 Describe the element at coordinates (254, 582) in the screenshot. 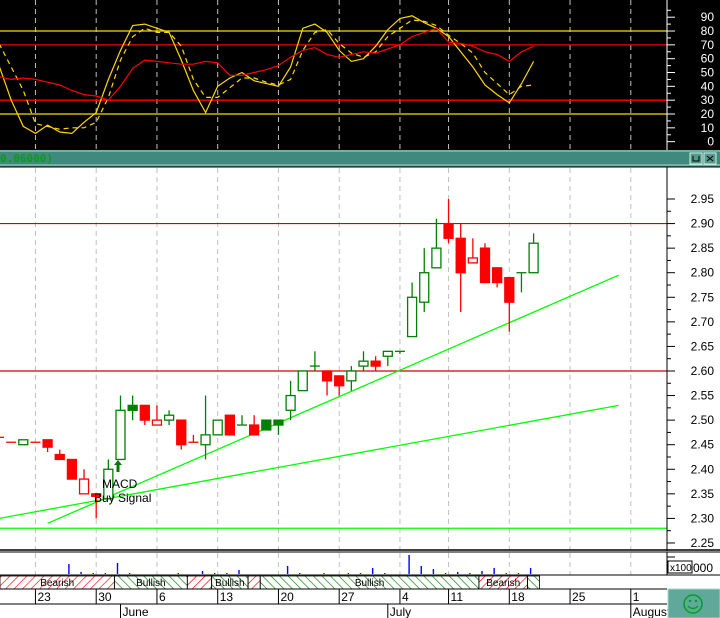

I see `sentiment-segment-bearish` at that location.